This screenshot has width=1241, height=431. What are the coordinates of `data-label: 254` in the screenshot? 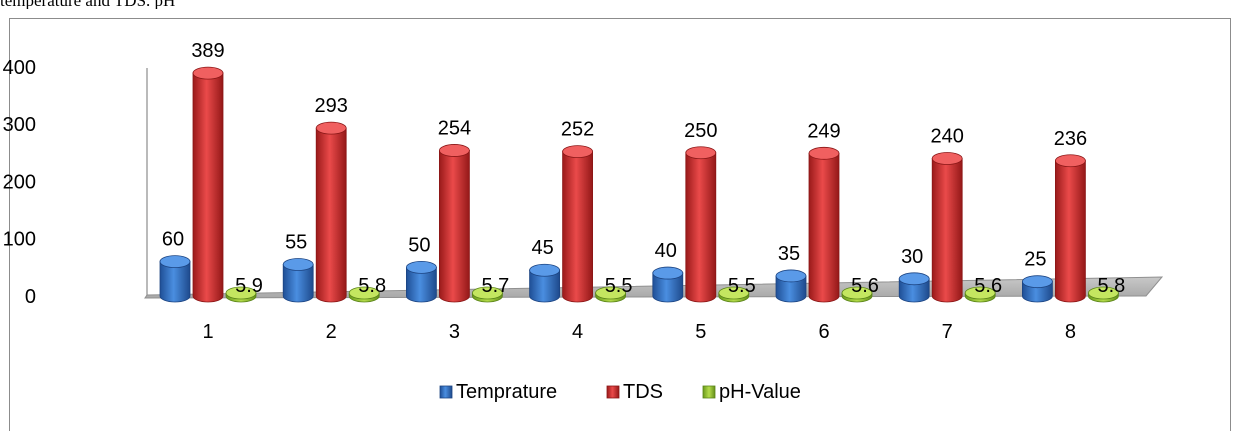 It's located at (454, 128).